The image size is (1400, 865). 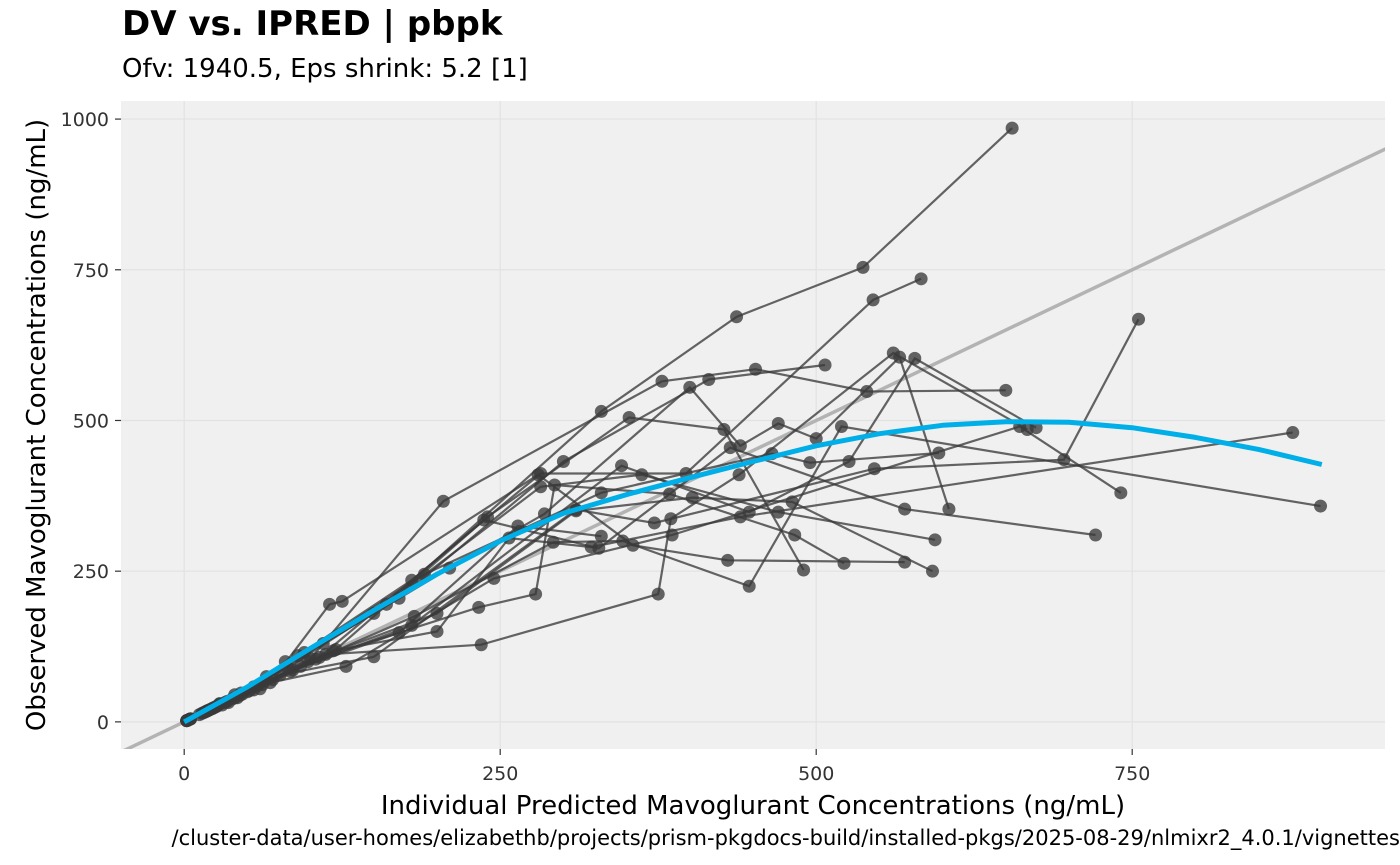 I want to click on x-axis-ticks: 0 250 500 750, so click(x=664, y=767).